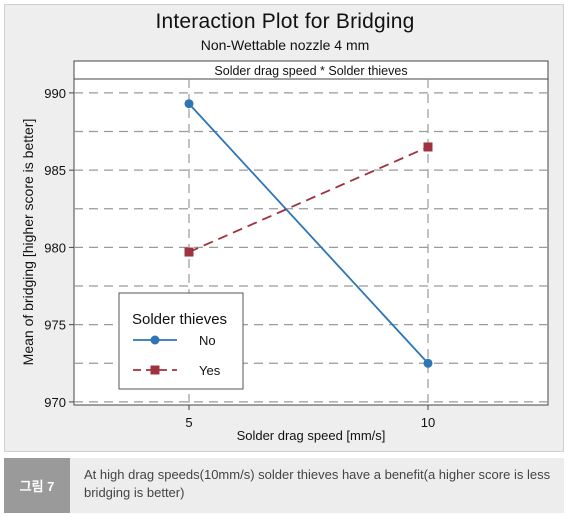 This screenshot has height=517, width=570. Describe the element at coordinates (55, 325) in the screenshot. I see `y-tick-label: 975` at that location.